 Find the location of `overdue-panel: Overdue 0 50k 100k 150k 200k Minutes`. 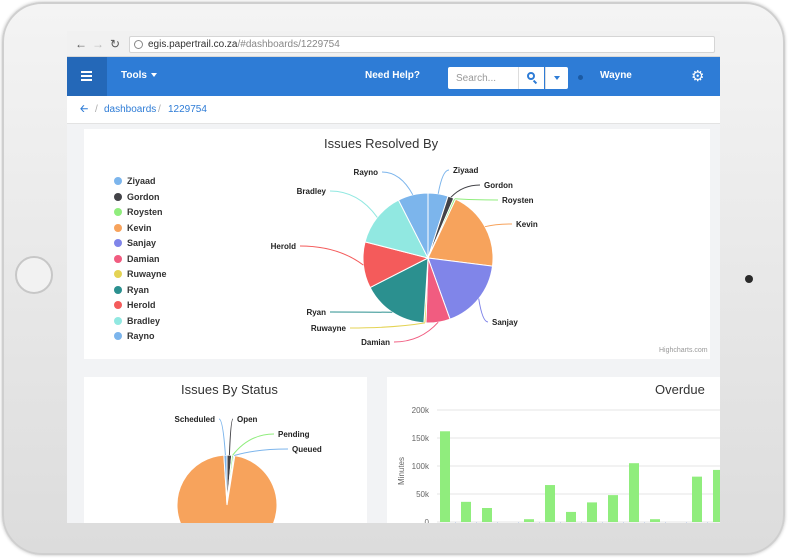

overdue-panel: Overdue 0 50k 100k 150k 200k Minutes is located at coordinates (553, 450).